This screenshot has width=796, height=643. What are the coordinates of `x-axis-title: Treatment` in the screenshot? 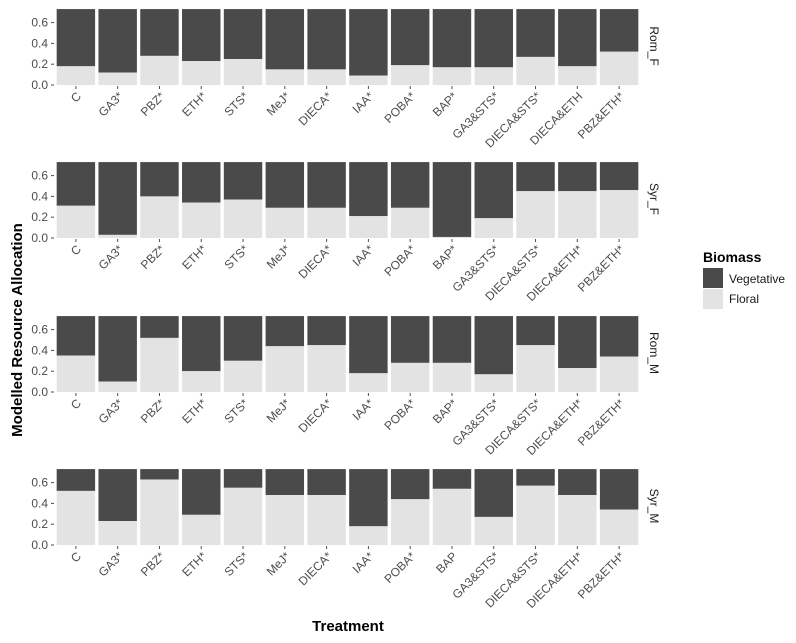 It's located at (348, 626).